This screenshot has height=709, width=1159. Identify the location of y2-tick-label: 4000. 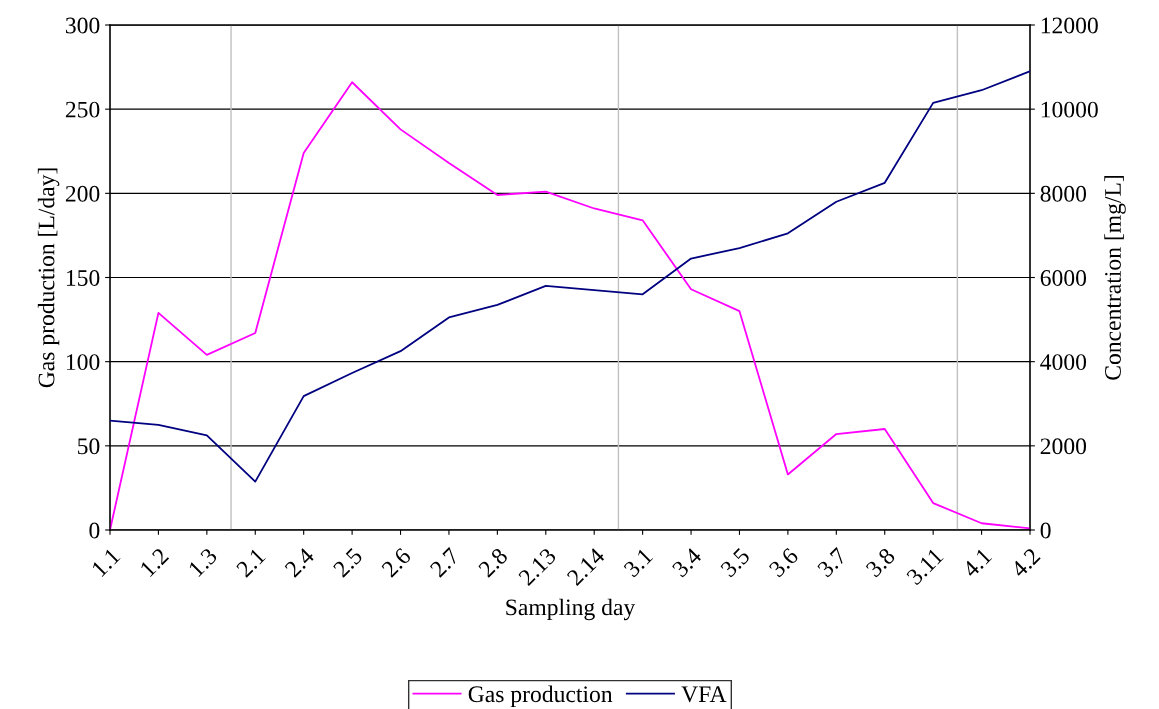
(1063, 362).